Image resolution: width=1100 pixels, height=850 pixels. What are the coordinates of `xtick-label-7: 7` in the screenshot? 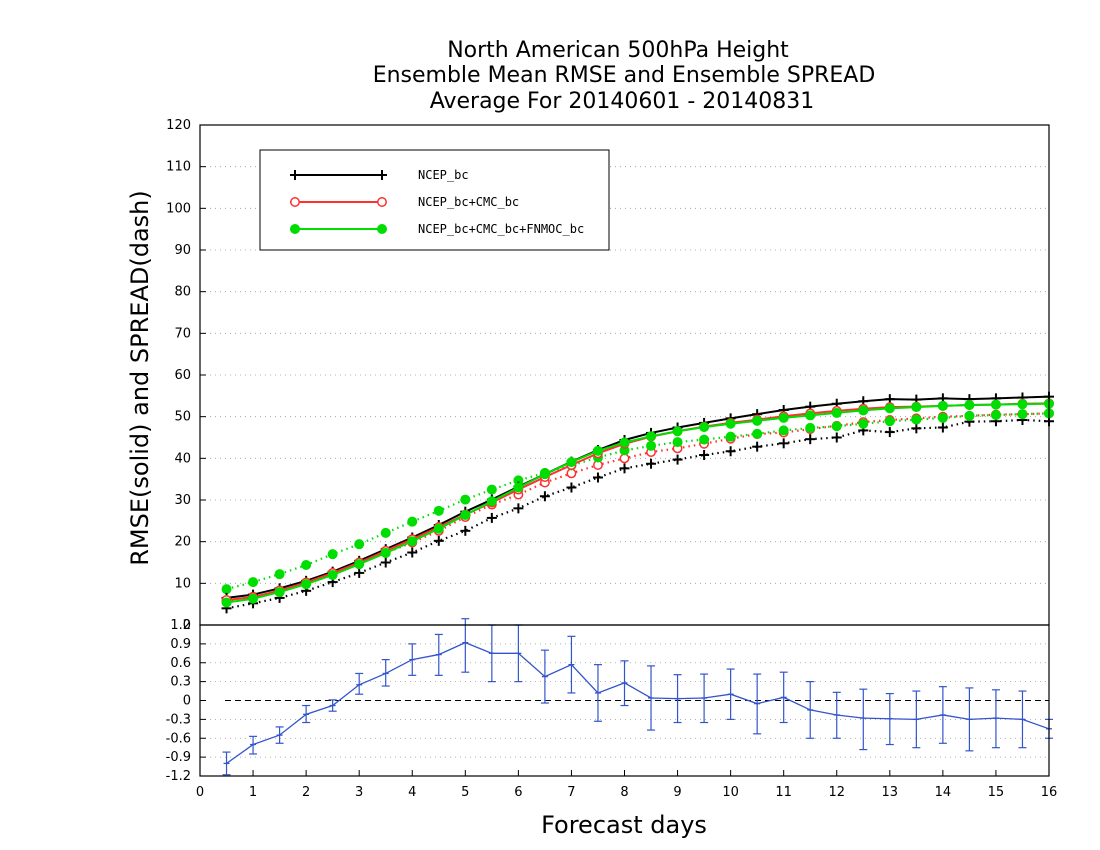 It's located at (571, 792).